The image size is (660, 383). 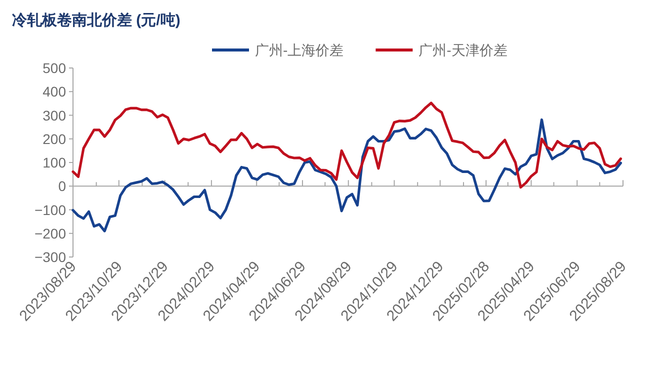 I want to click on y-tick-label: 500, so click(x=54, y=68).